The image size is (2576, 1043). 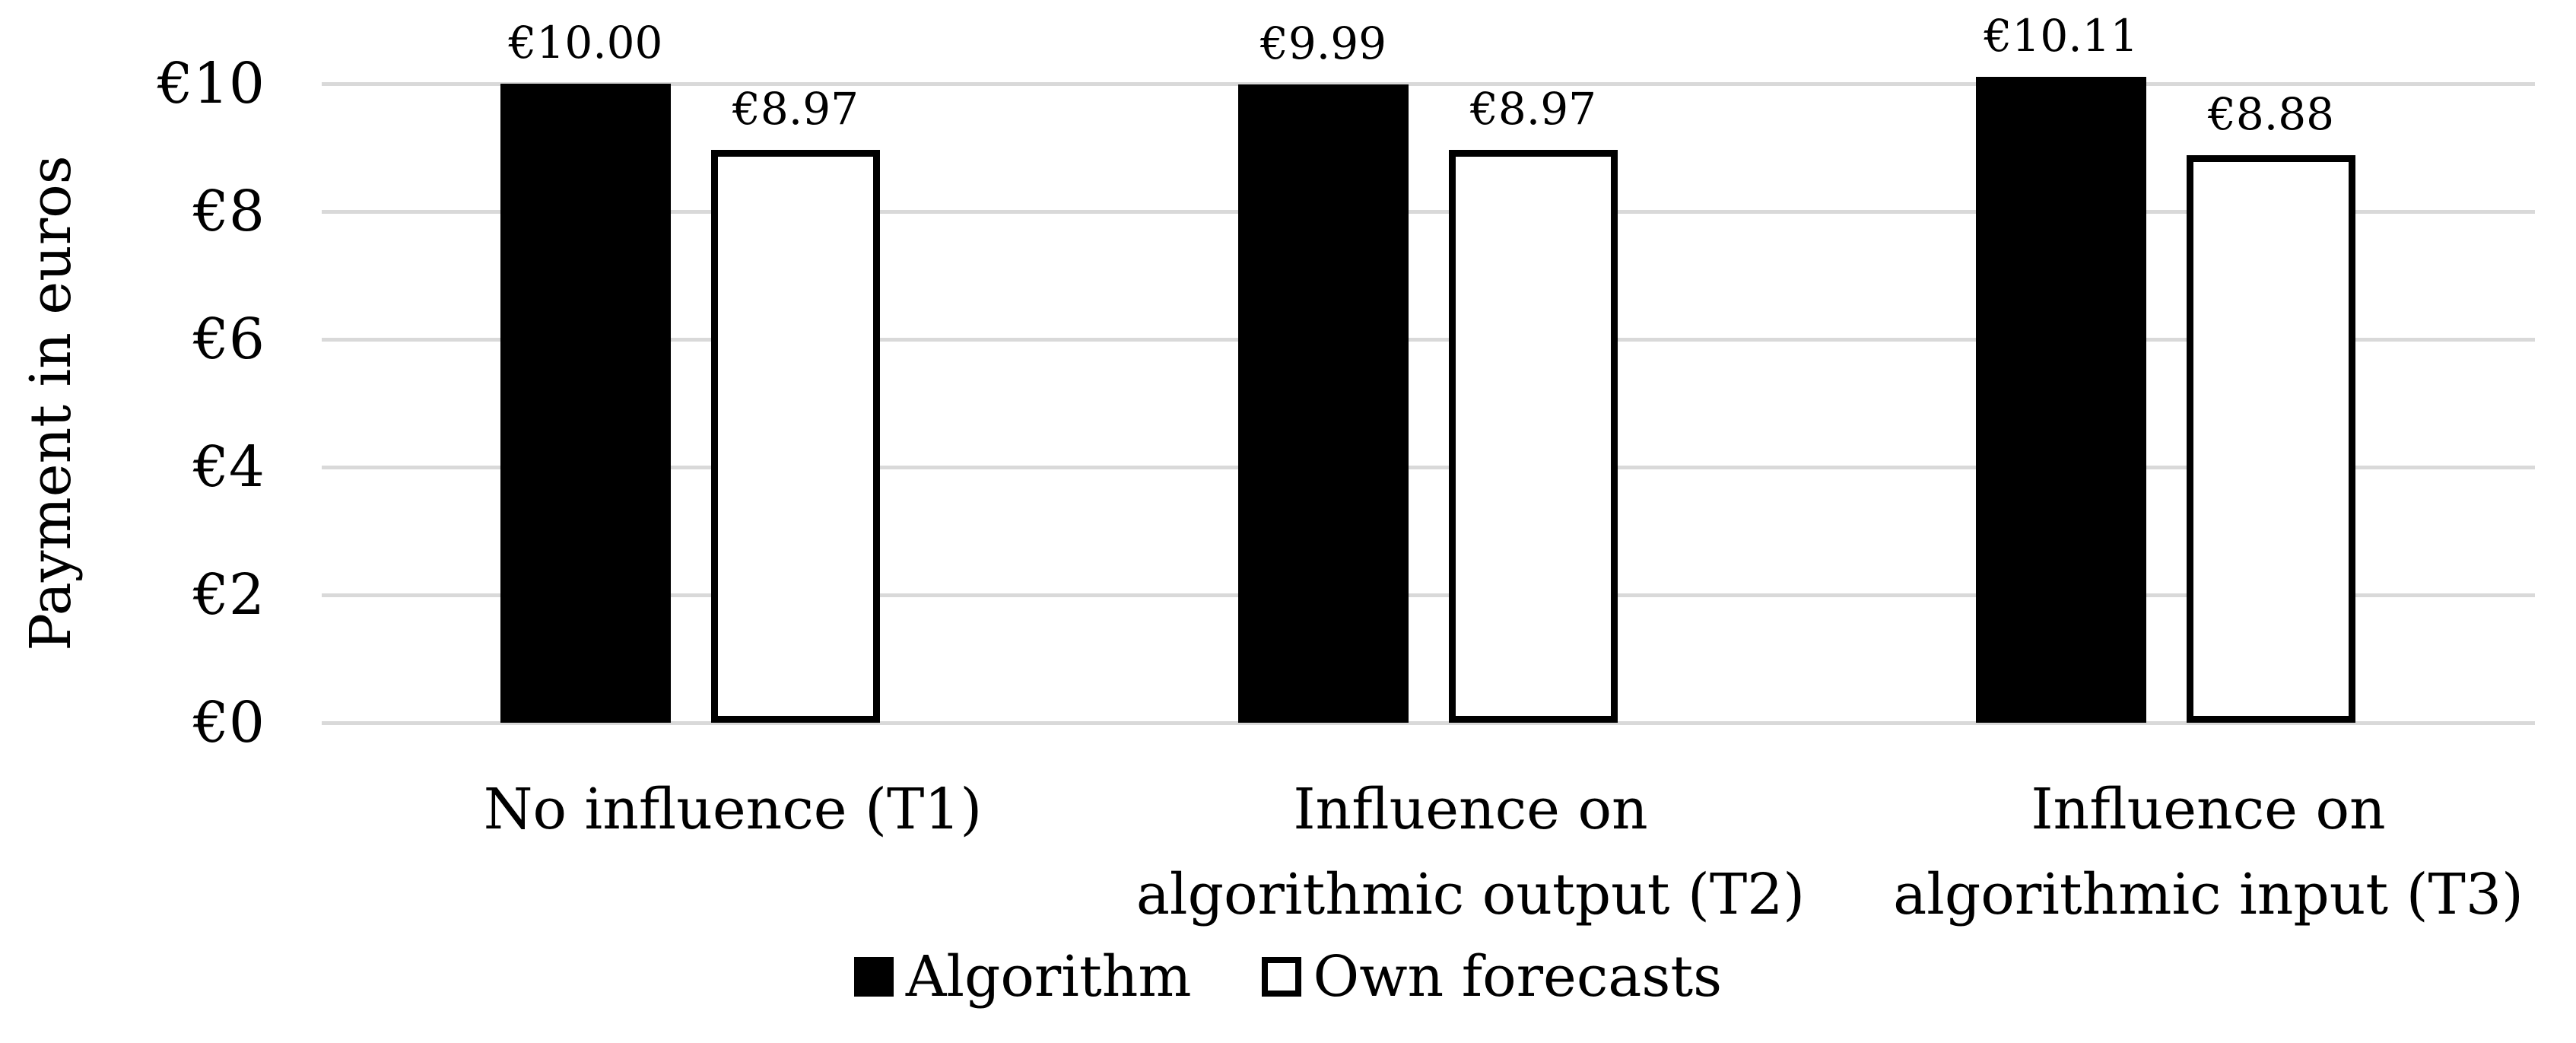 What do you see at coordinates (2271, 114) in the screenshot?
I see `bar-value-label: €8.88` at bounding box center [2271, 114].